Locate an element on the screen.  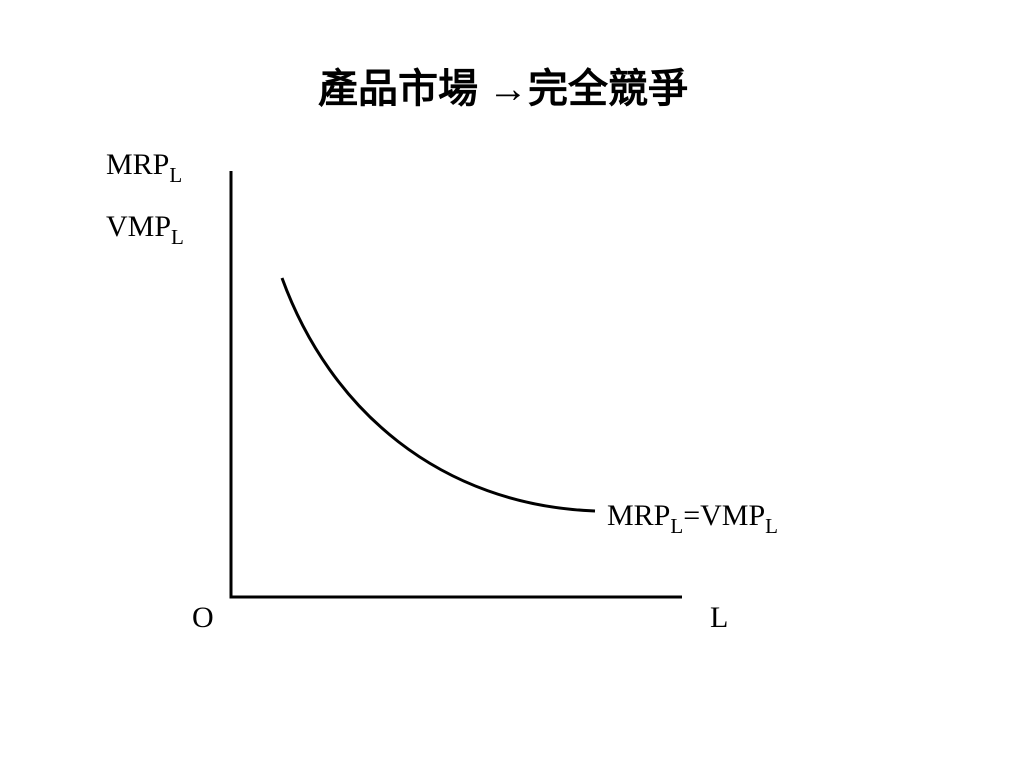
label-part: MRP is located at coordinates (638, 515).